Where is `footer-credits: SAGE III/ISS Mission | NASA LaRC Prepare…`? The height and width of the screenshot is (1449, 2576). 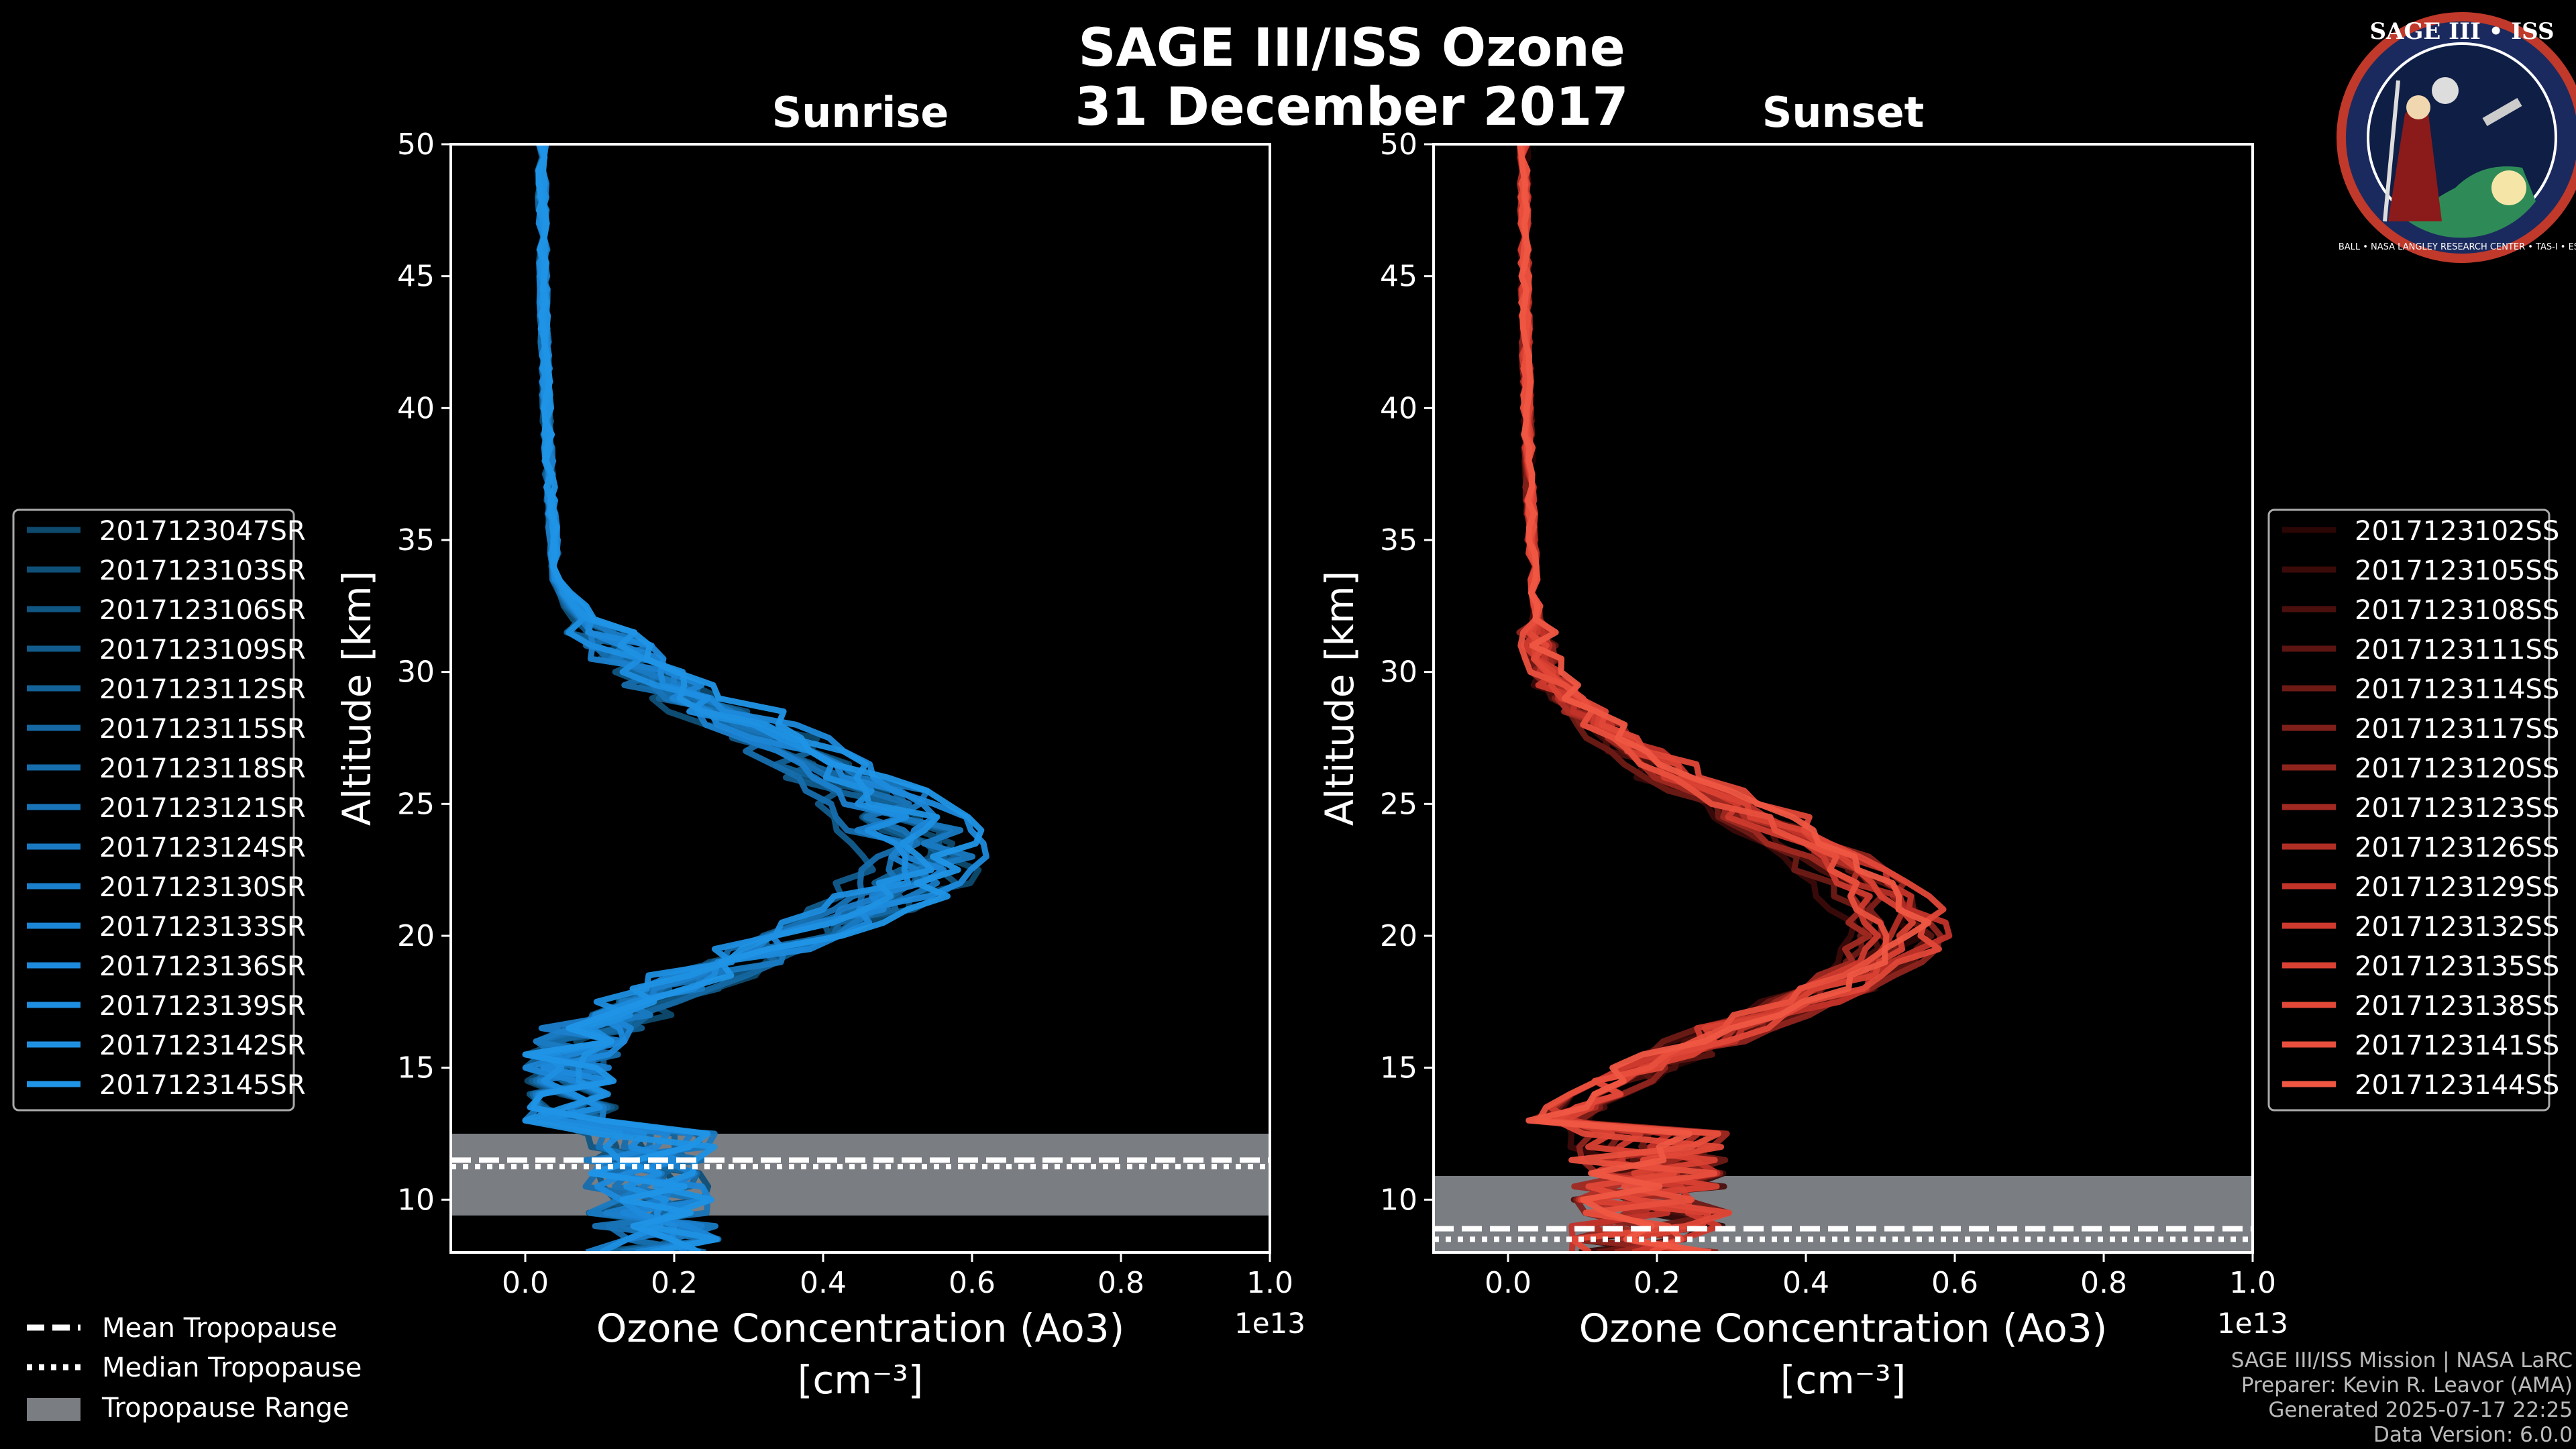 footer-credits: SAGE III/ISS Mission | NASA LaRC Prepare… is located at coordinates (2402, 1397).